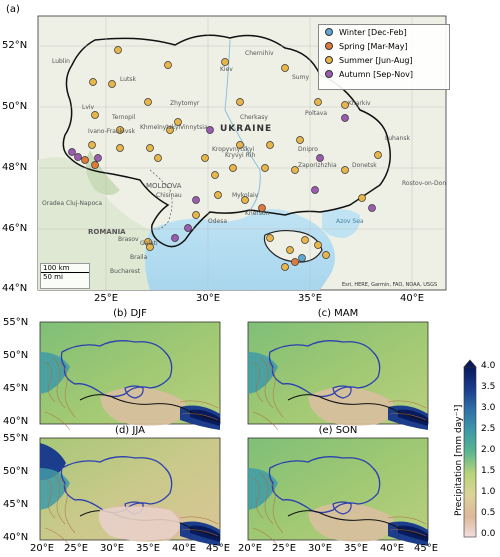 This screenshot has height=557, width=500. Describe the element at coordinates (359, 103) in the screenshot. I see `place-label: Kharkiv` at that location.